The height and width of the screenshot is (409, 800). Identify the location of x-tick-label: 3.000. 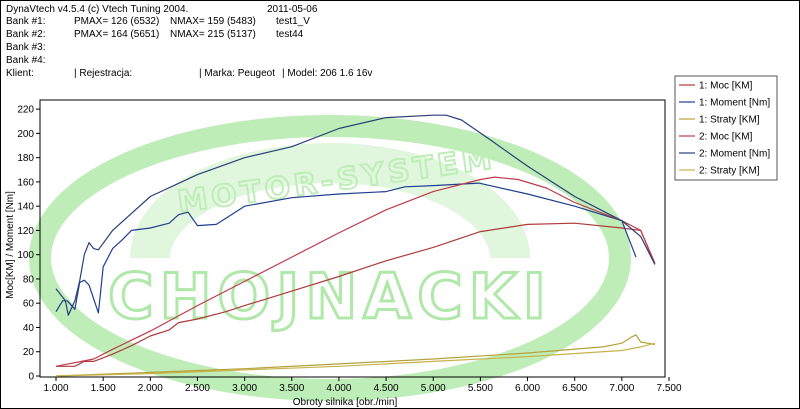
(244, 388).